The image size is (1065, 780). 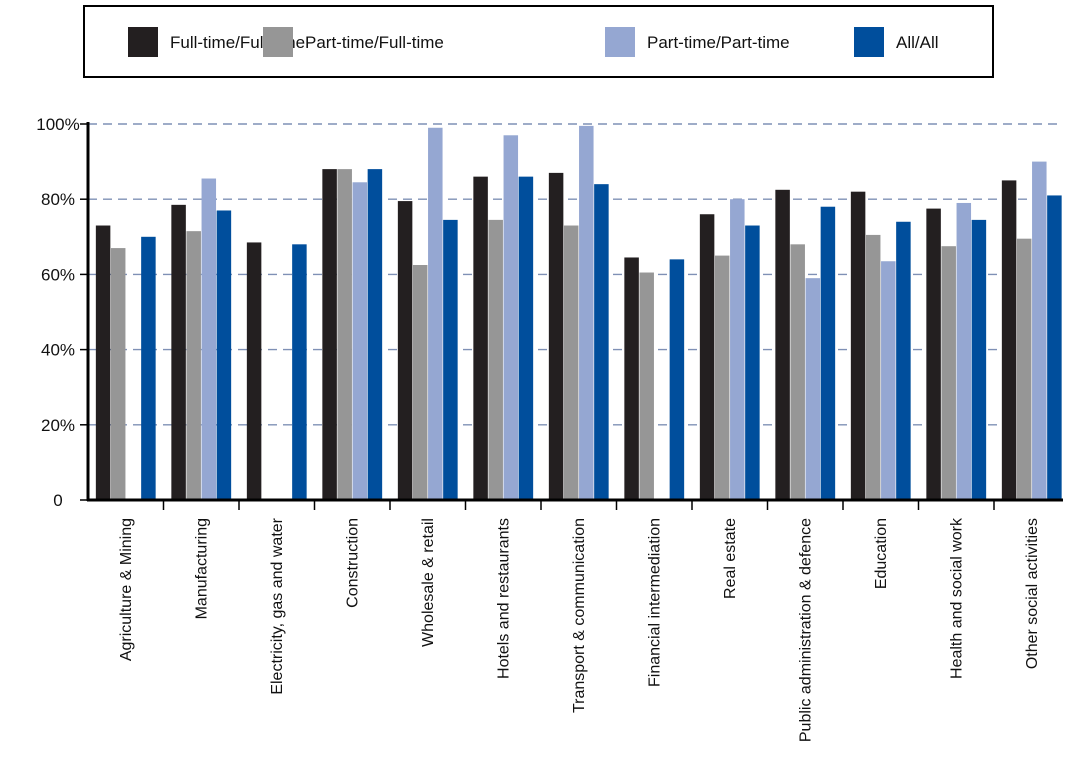 What do you see at coordinates (917, 42) in the screenshot?
I see `legend-label: All/All` at bounding box center [917, 42].